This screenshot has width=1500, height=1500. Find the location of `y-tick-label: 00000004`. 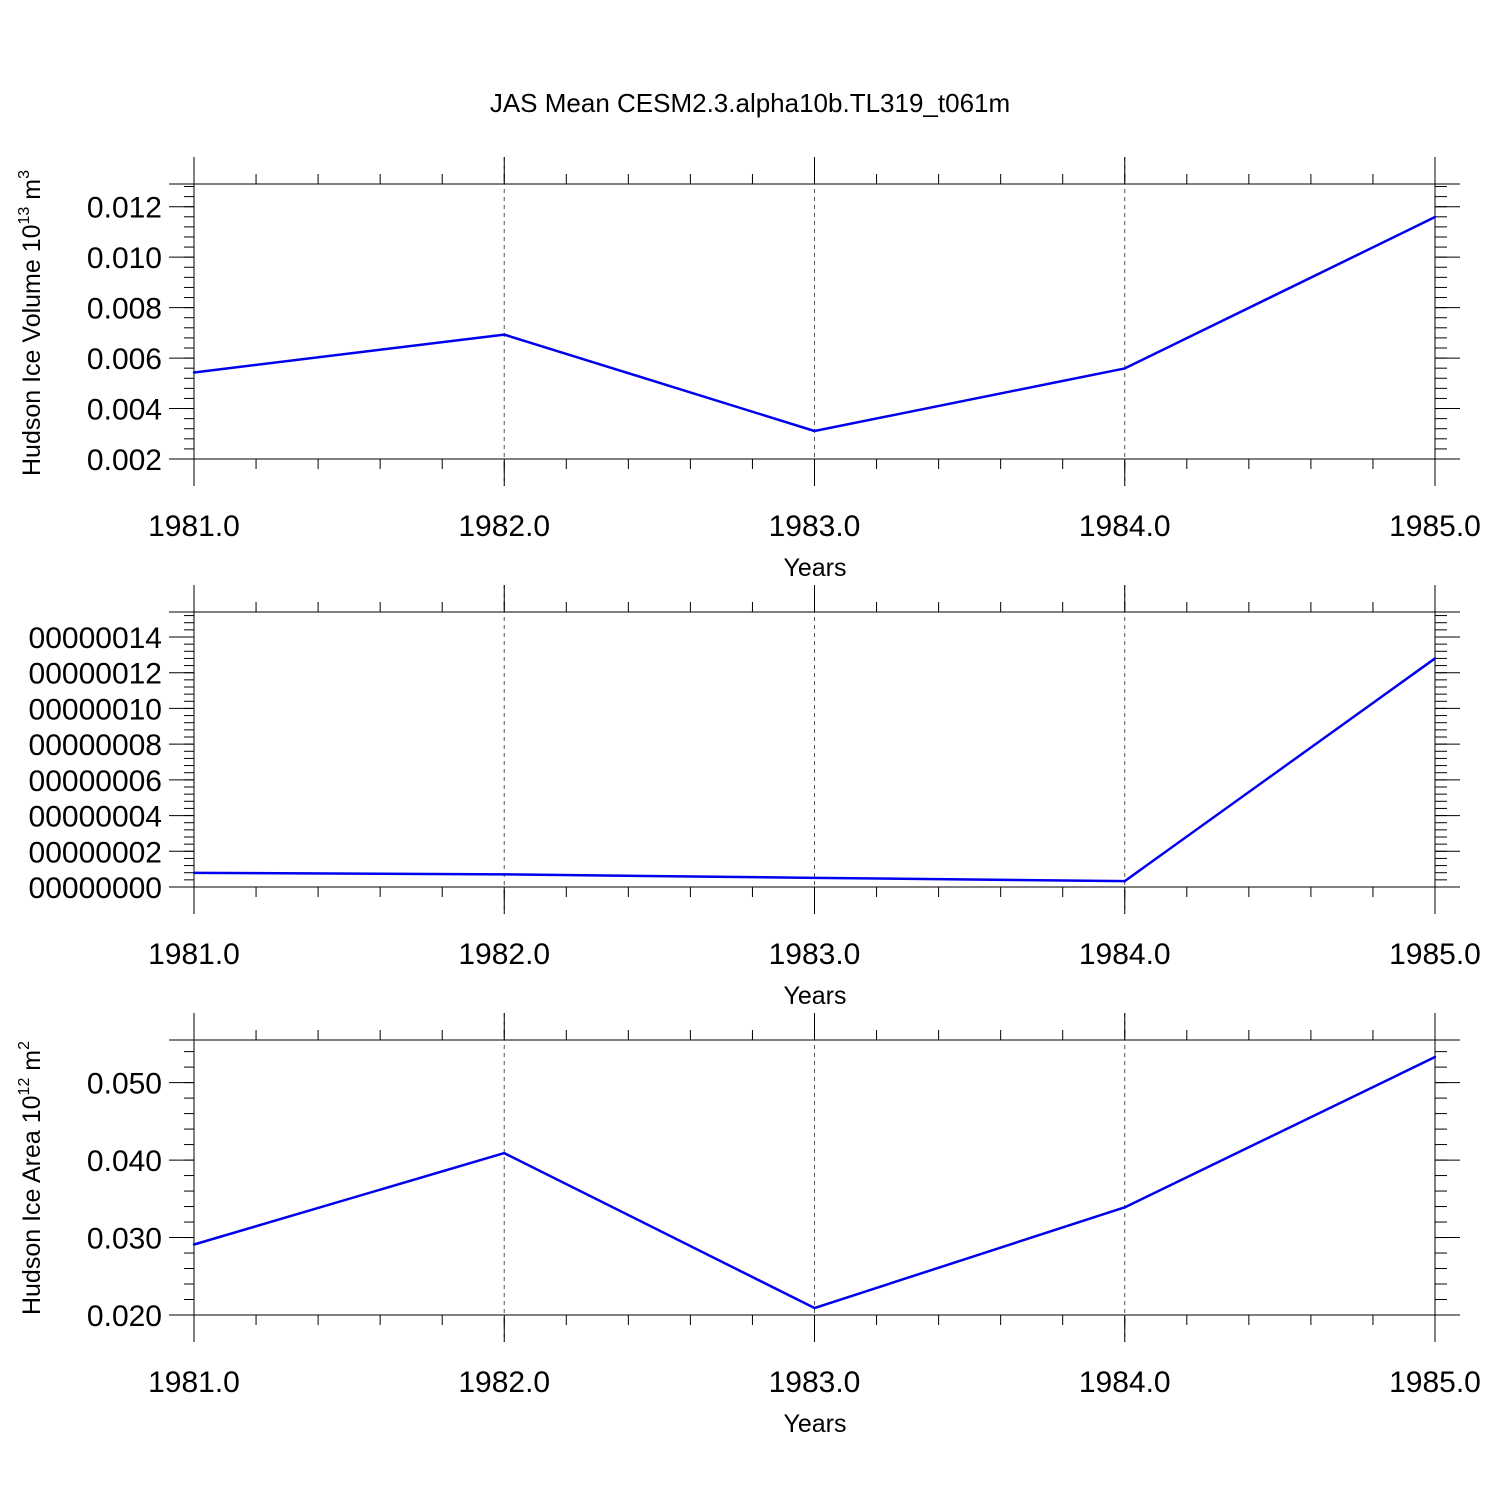

y-tick-label: 00000004 is located at coordinates (95, 817).